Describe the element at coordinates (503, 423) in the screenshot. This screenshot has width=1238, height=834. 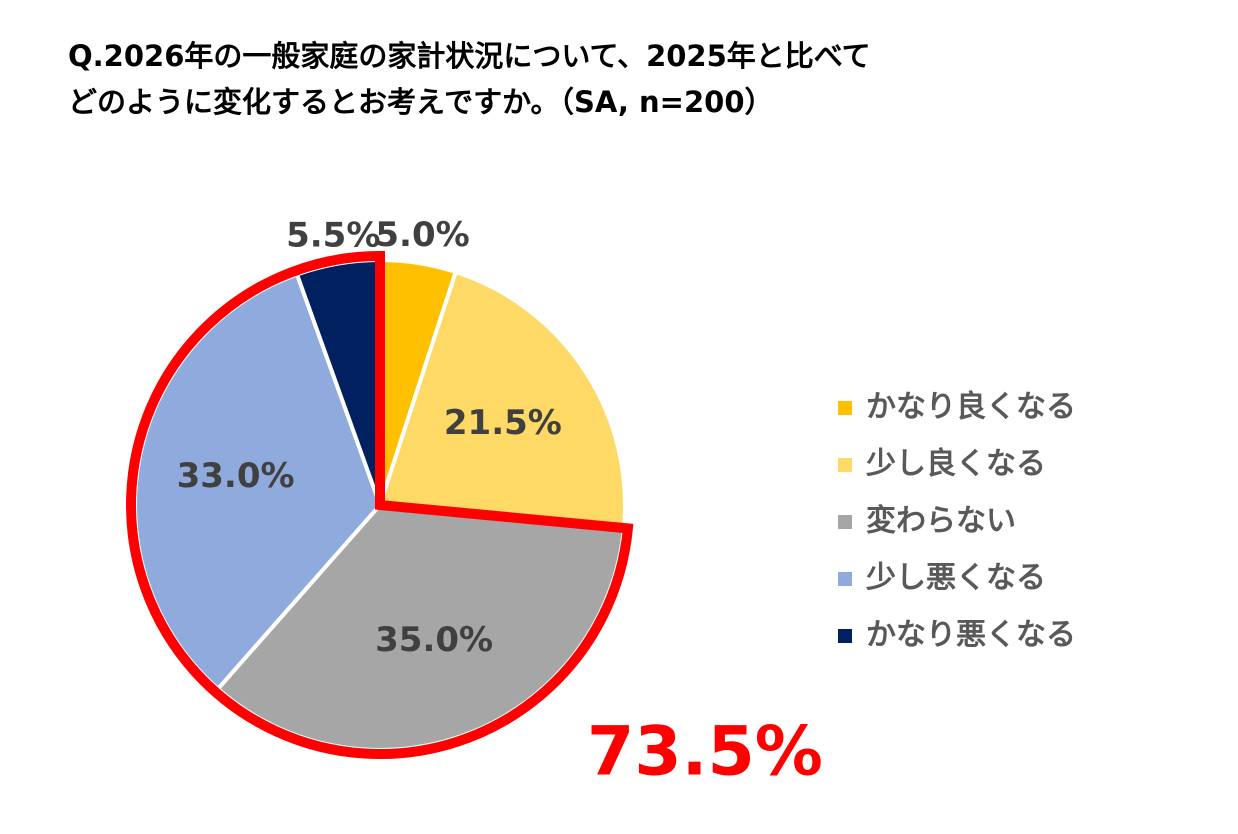
I see `data-label: 21.5%` at that location.